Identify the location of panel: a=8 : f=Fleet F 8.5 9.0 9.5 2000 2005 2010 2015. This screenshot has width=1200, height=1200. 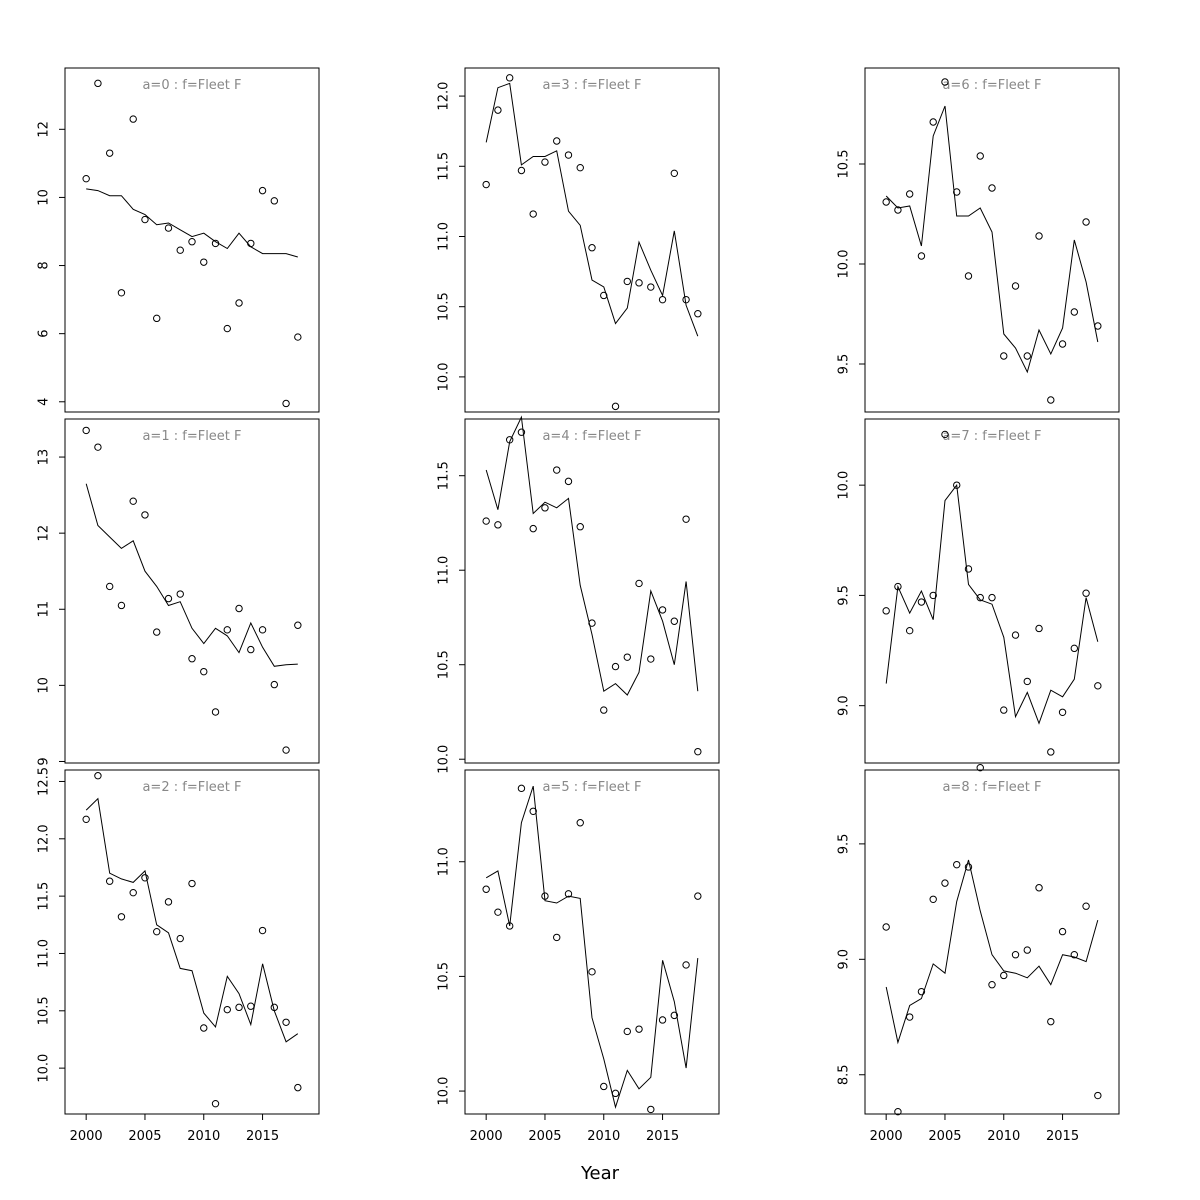
(978, 953).